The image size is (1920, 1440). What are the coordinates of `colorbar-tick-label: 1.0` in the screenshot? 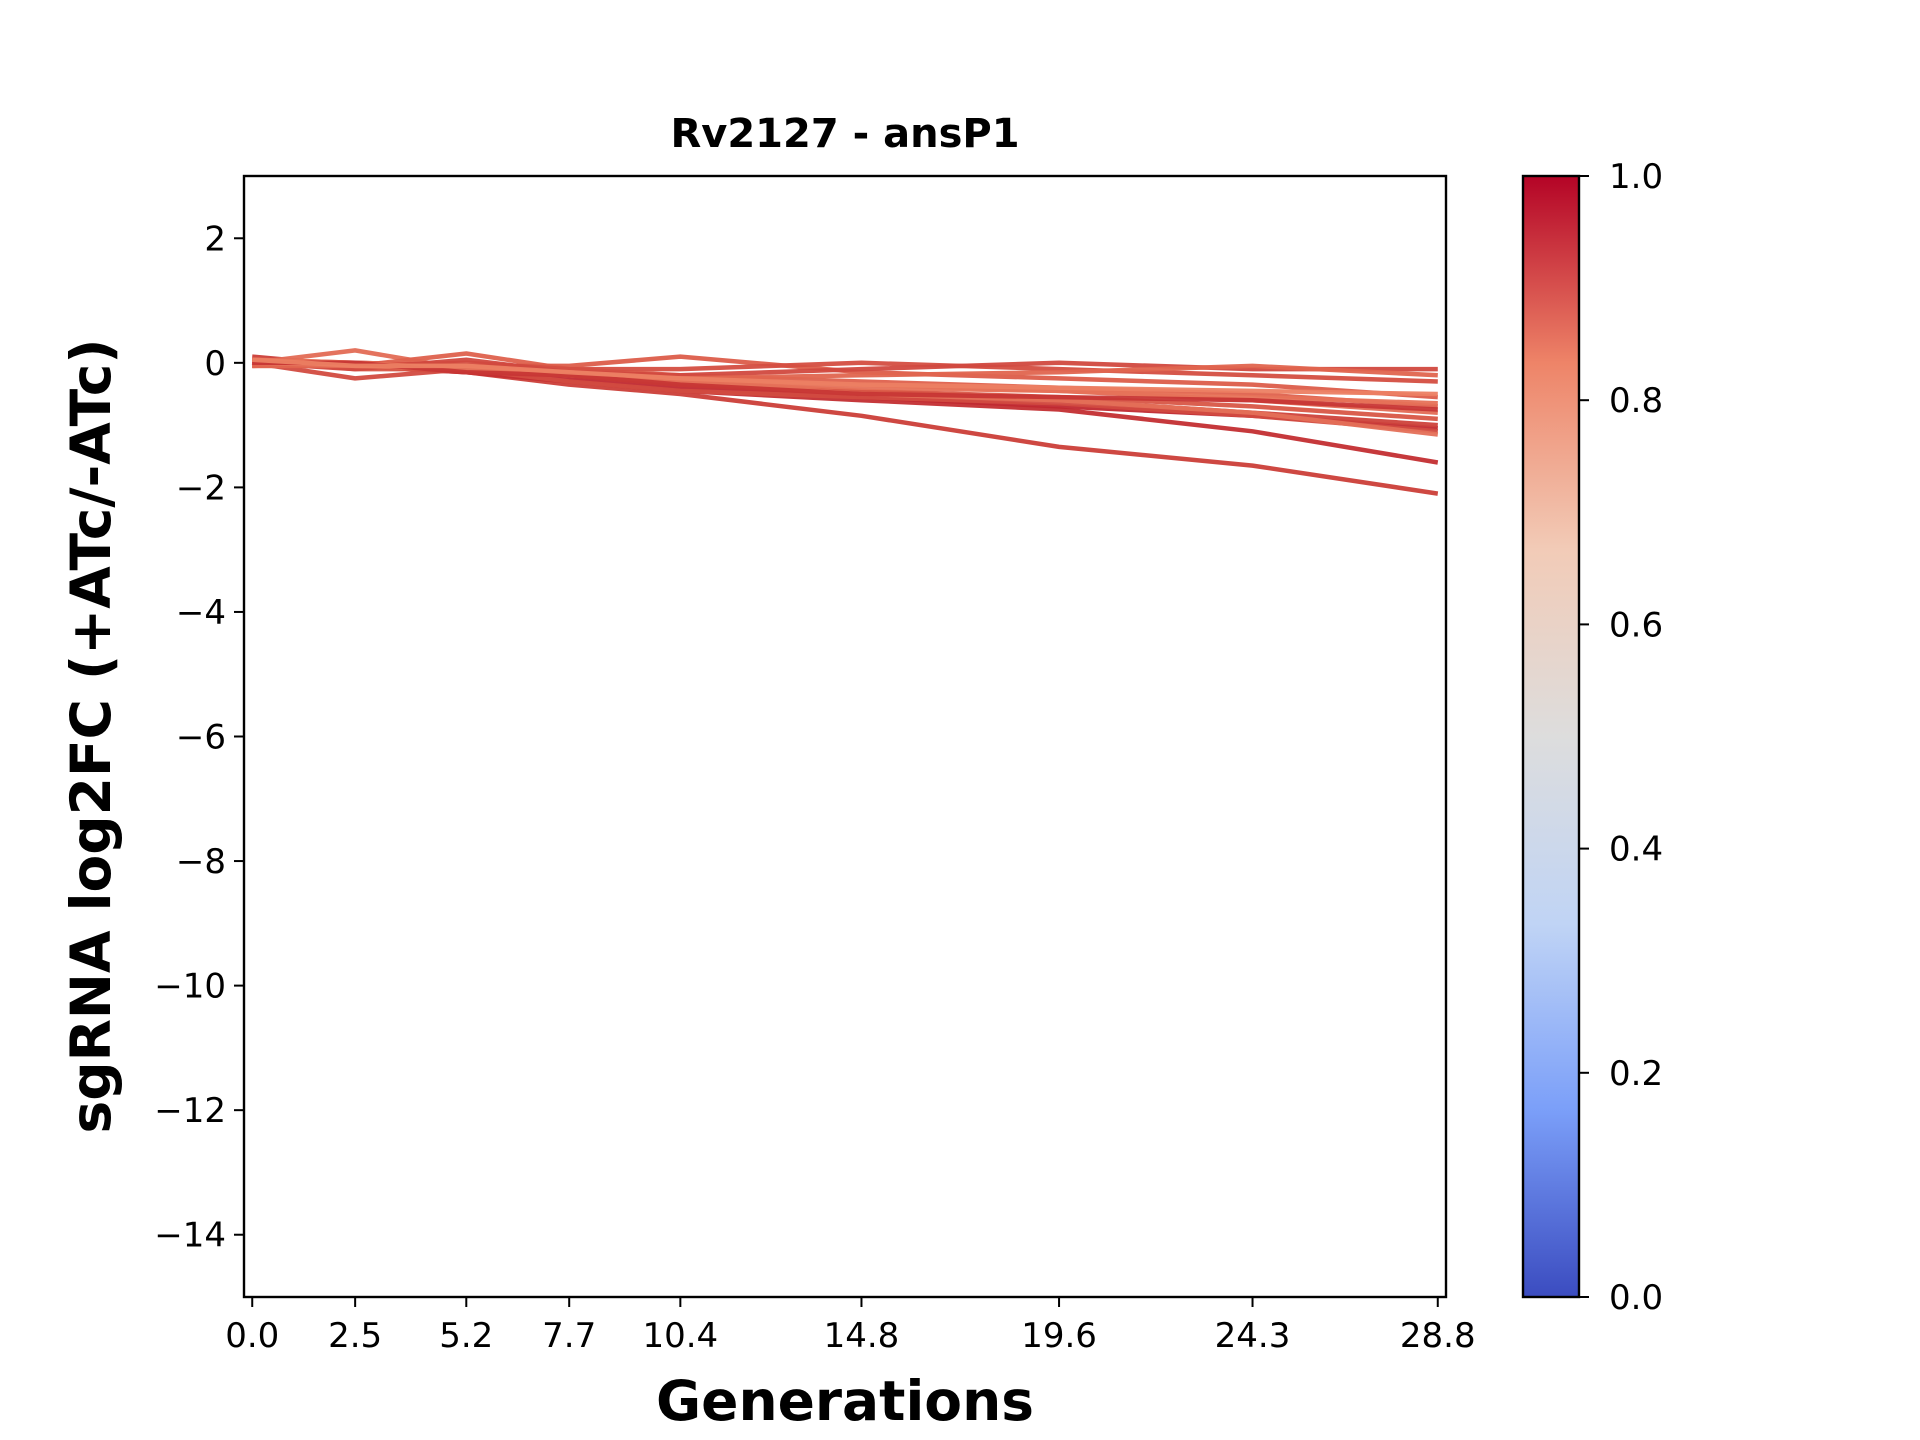 It's located at (1636, 177).